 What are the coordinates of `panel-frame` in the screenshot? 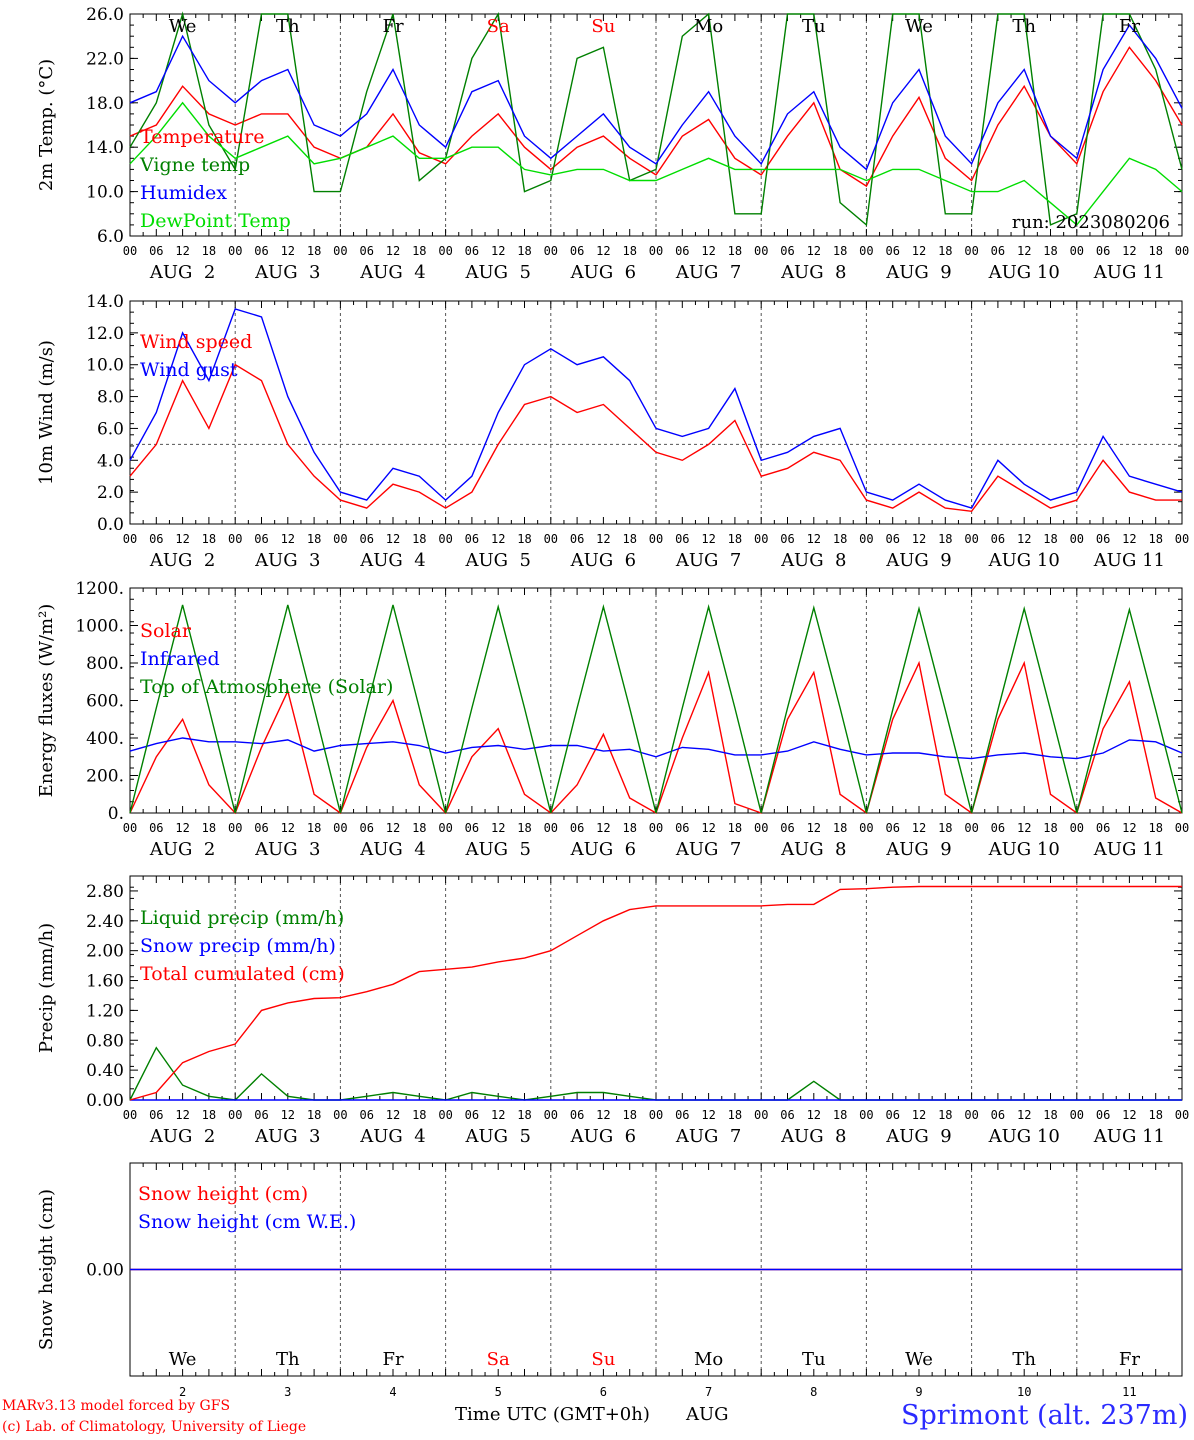 It's located at (656, 412).